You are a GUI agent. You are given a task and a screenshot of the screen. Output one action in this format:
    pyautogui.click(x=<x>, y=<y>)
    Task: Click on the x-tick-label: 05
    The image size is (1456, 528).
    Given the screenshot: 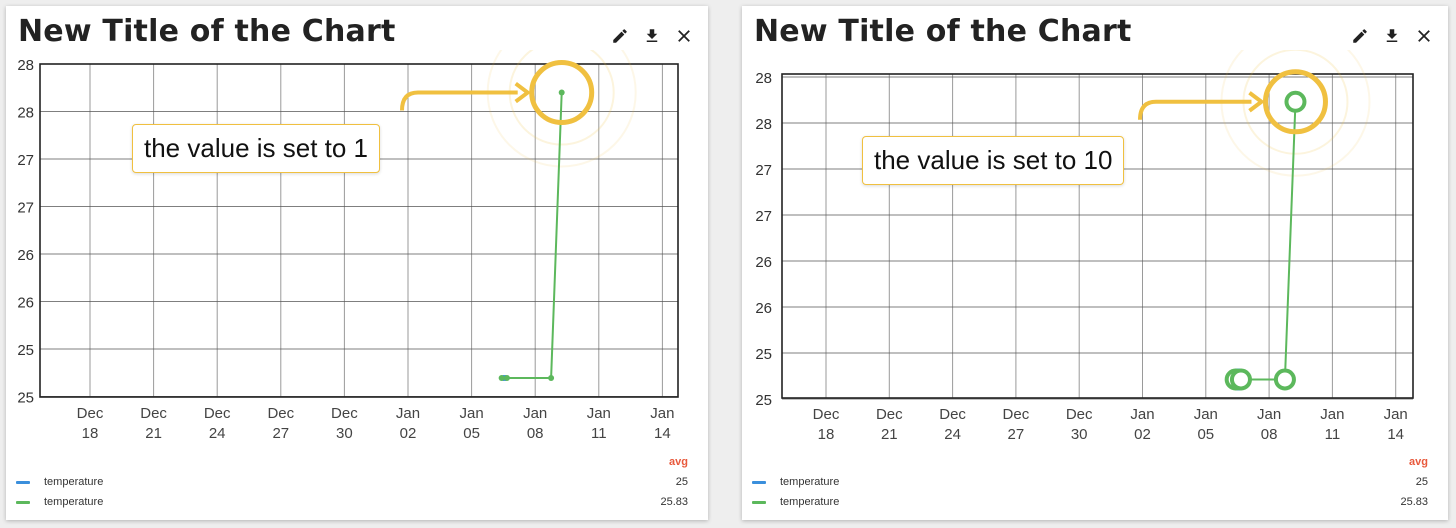 What is the action you would take?
    pyautogui.click(x=471, y=433)
    